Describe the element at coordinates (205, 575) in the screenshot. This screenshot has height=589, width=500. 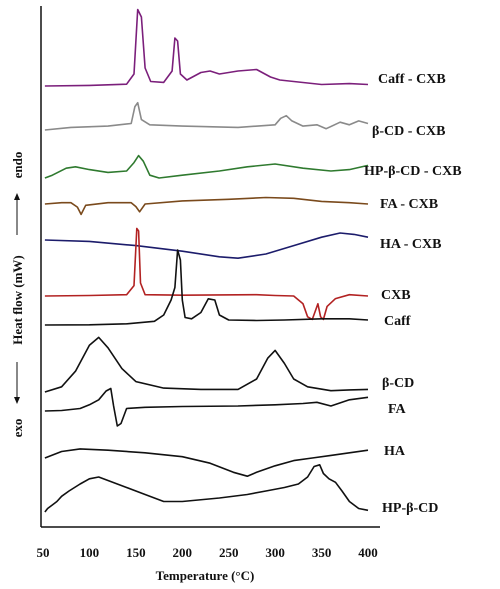
I see `x-axis-title: Temperature (°C)` at that location.